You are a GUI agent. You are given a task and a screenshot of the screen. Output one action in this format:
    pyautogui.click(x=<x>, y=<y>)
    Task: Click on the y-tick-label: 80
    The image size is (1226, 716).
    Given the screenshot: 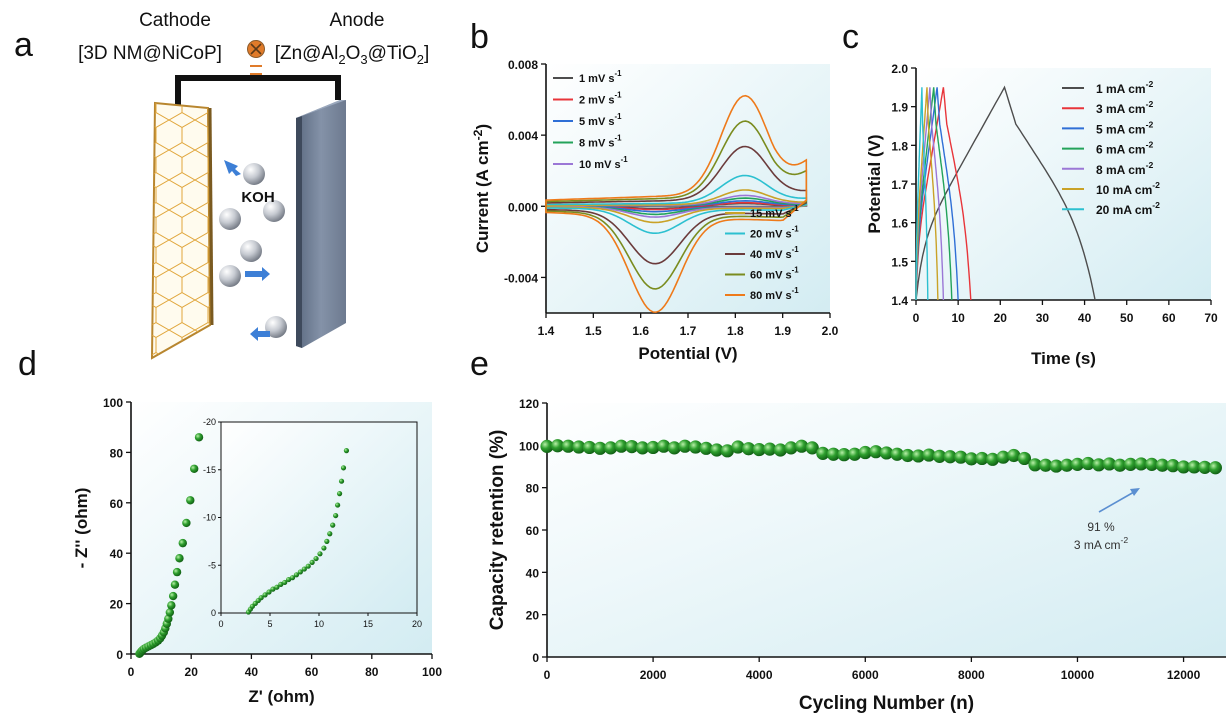 What is the action you would take?
    pyautogui.click(x=117, y=453)
    